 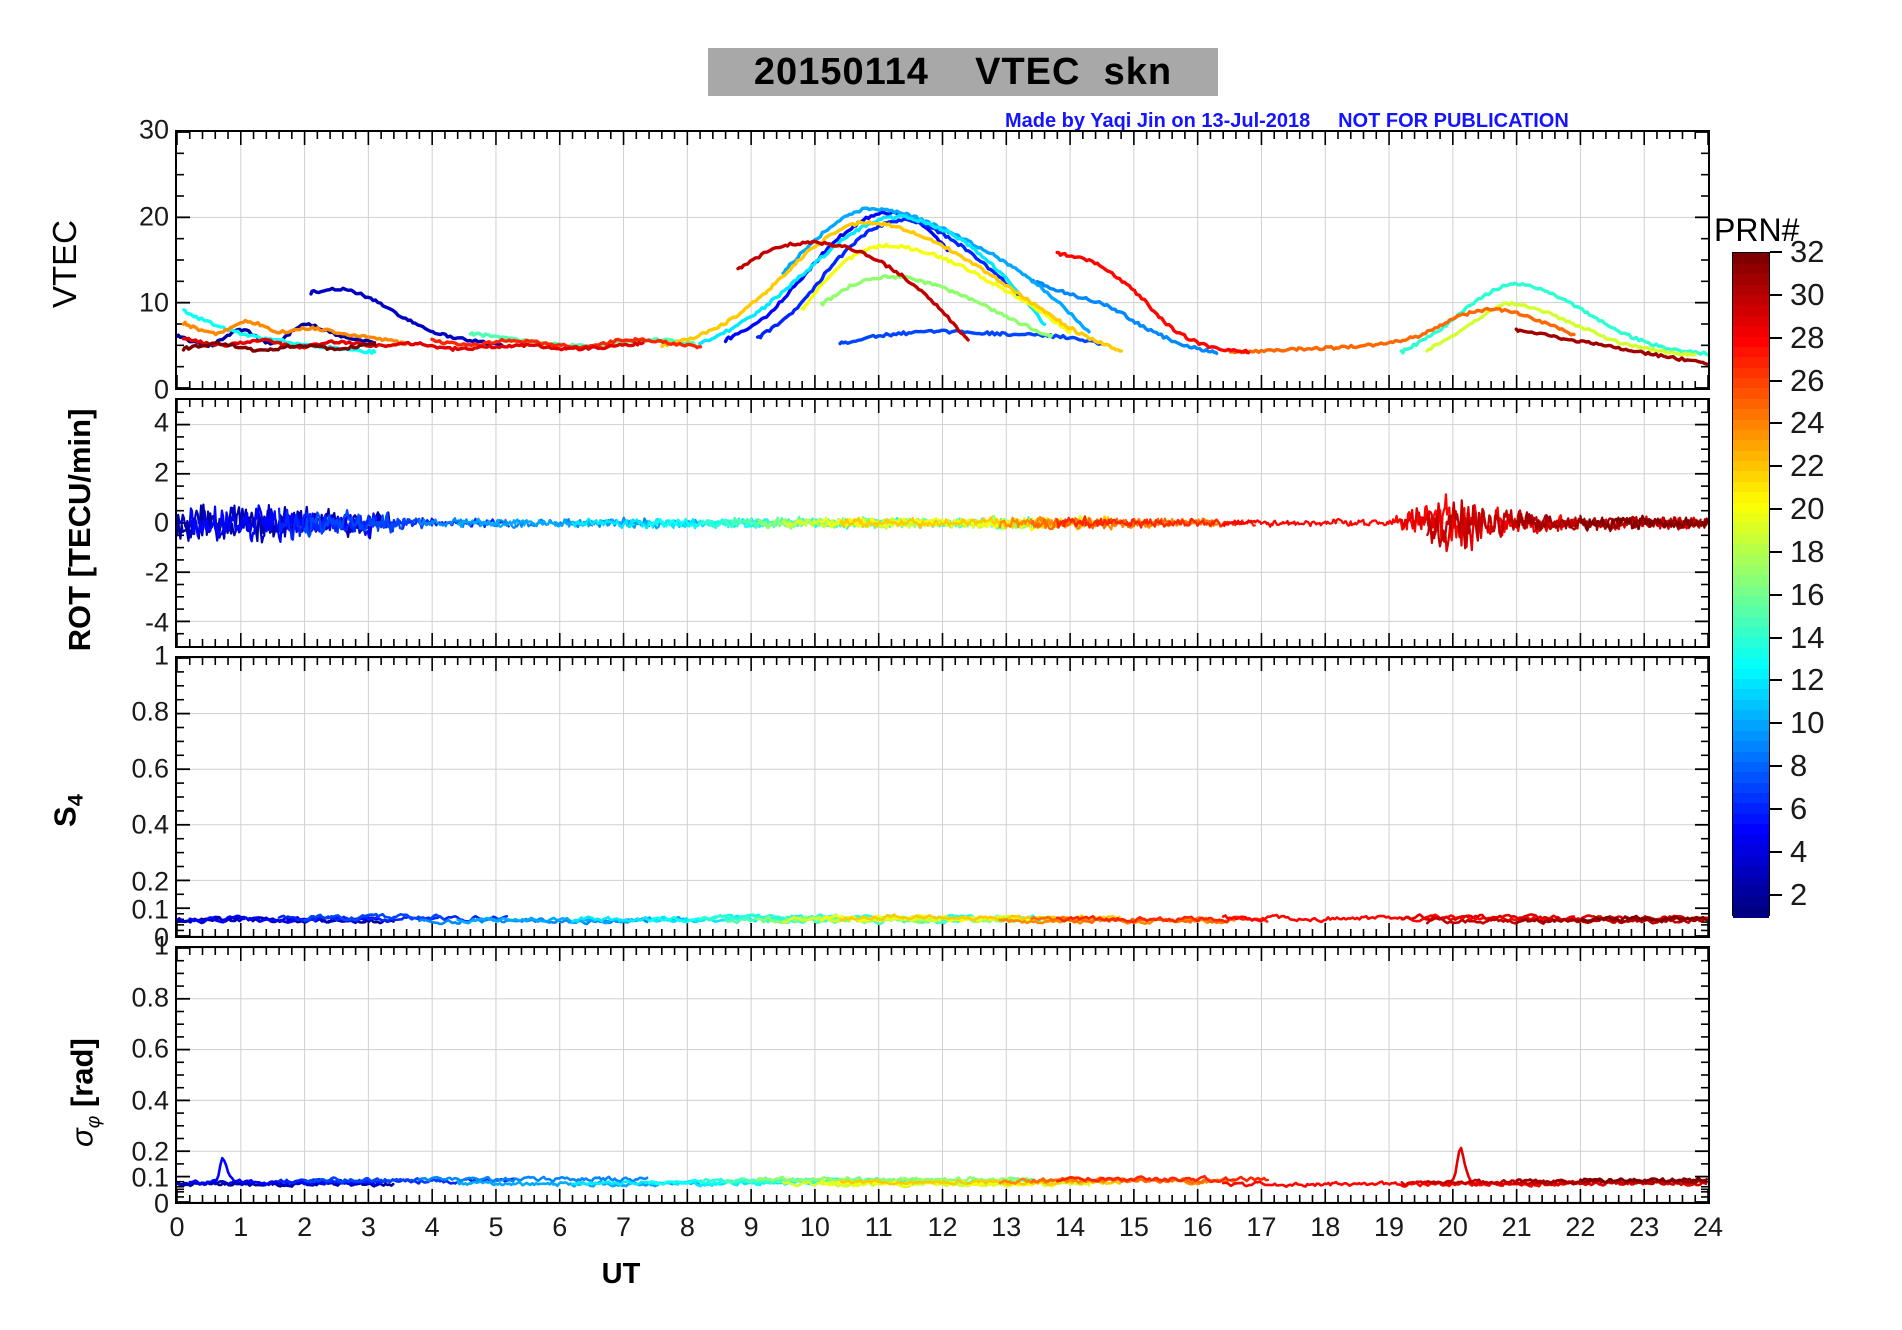 I want to click on x-tick-label: 21, so click(x=1516, y=1227).